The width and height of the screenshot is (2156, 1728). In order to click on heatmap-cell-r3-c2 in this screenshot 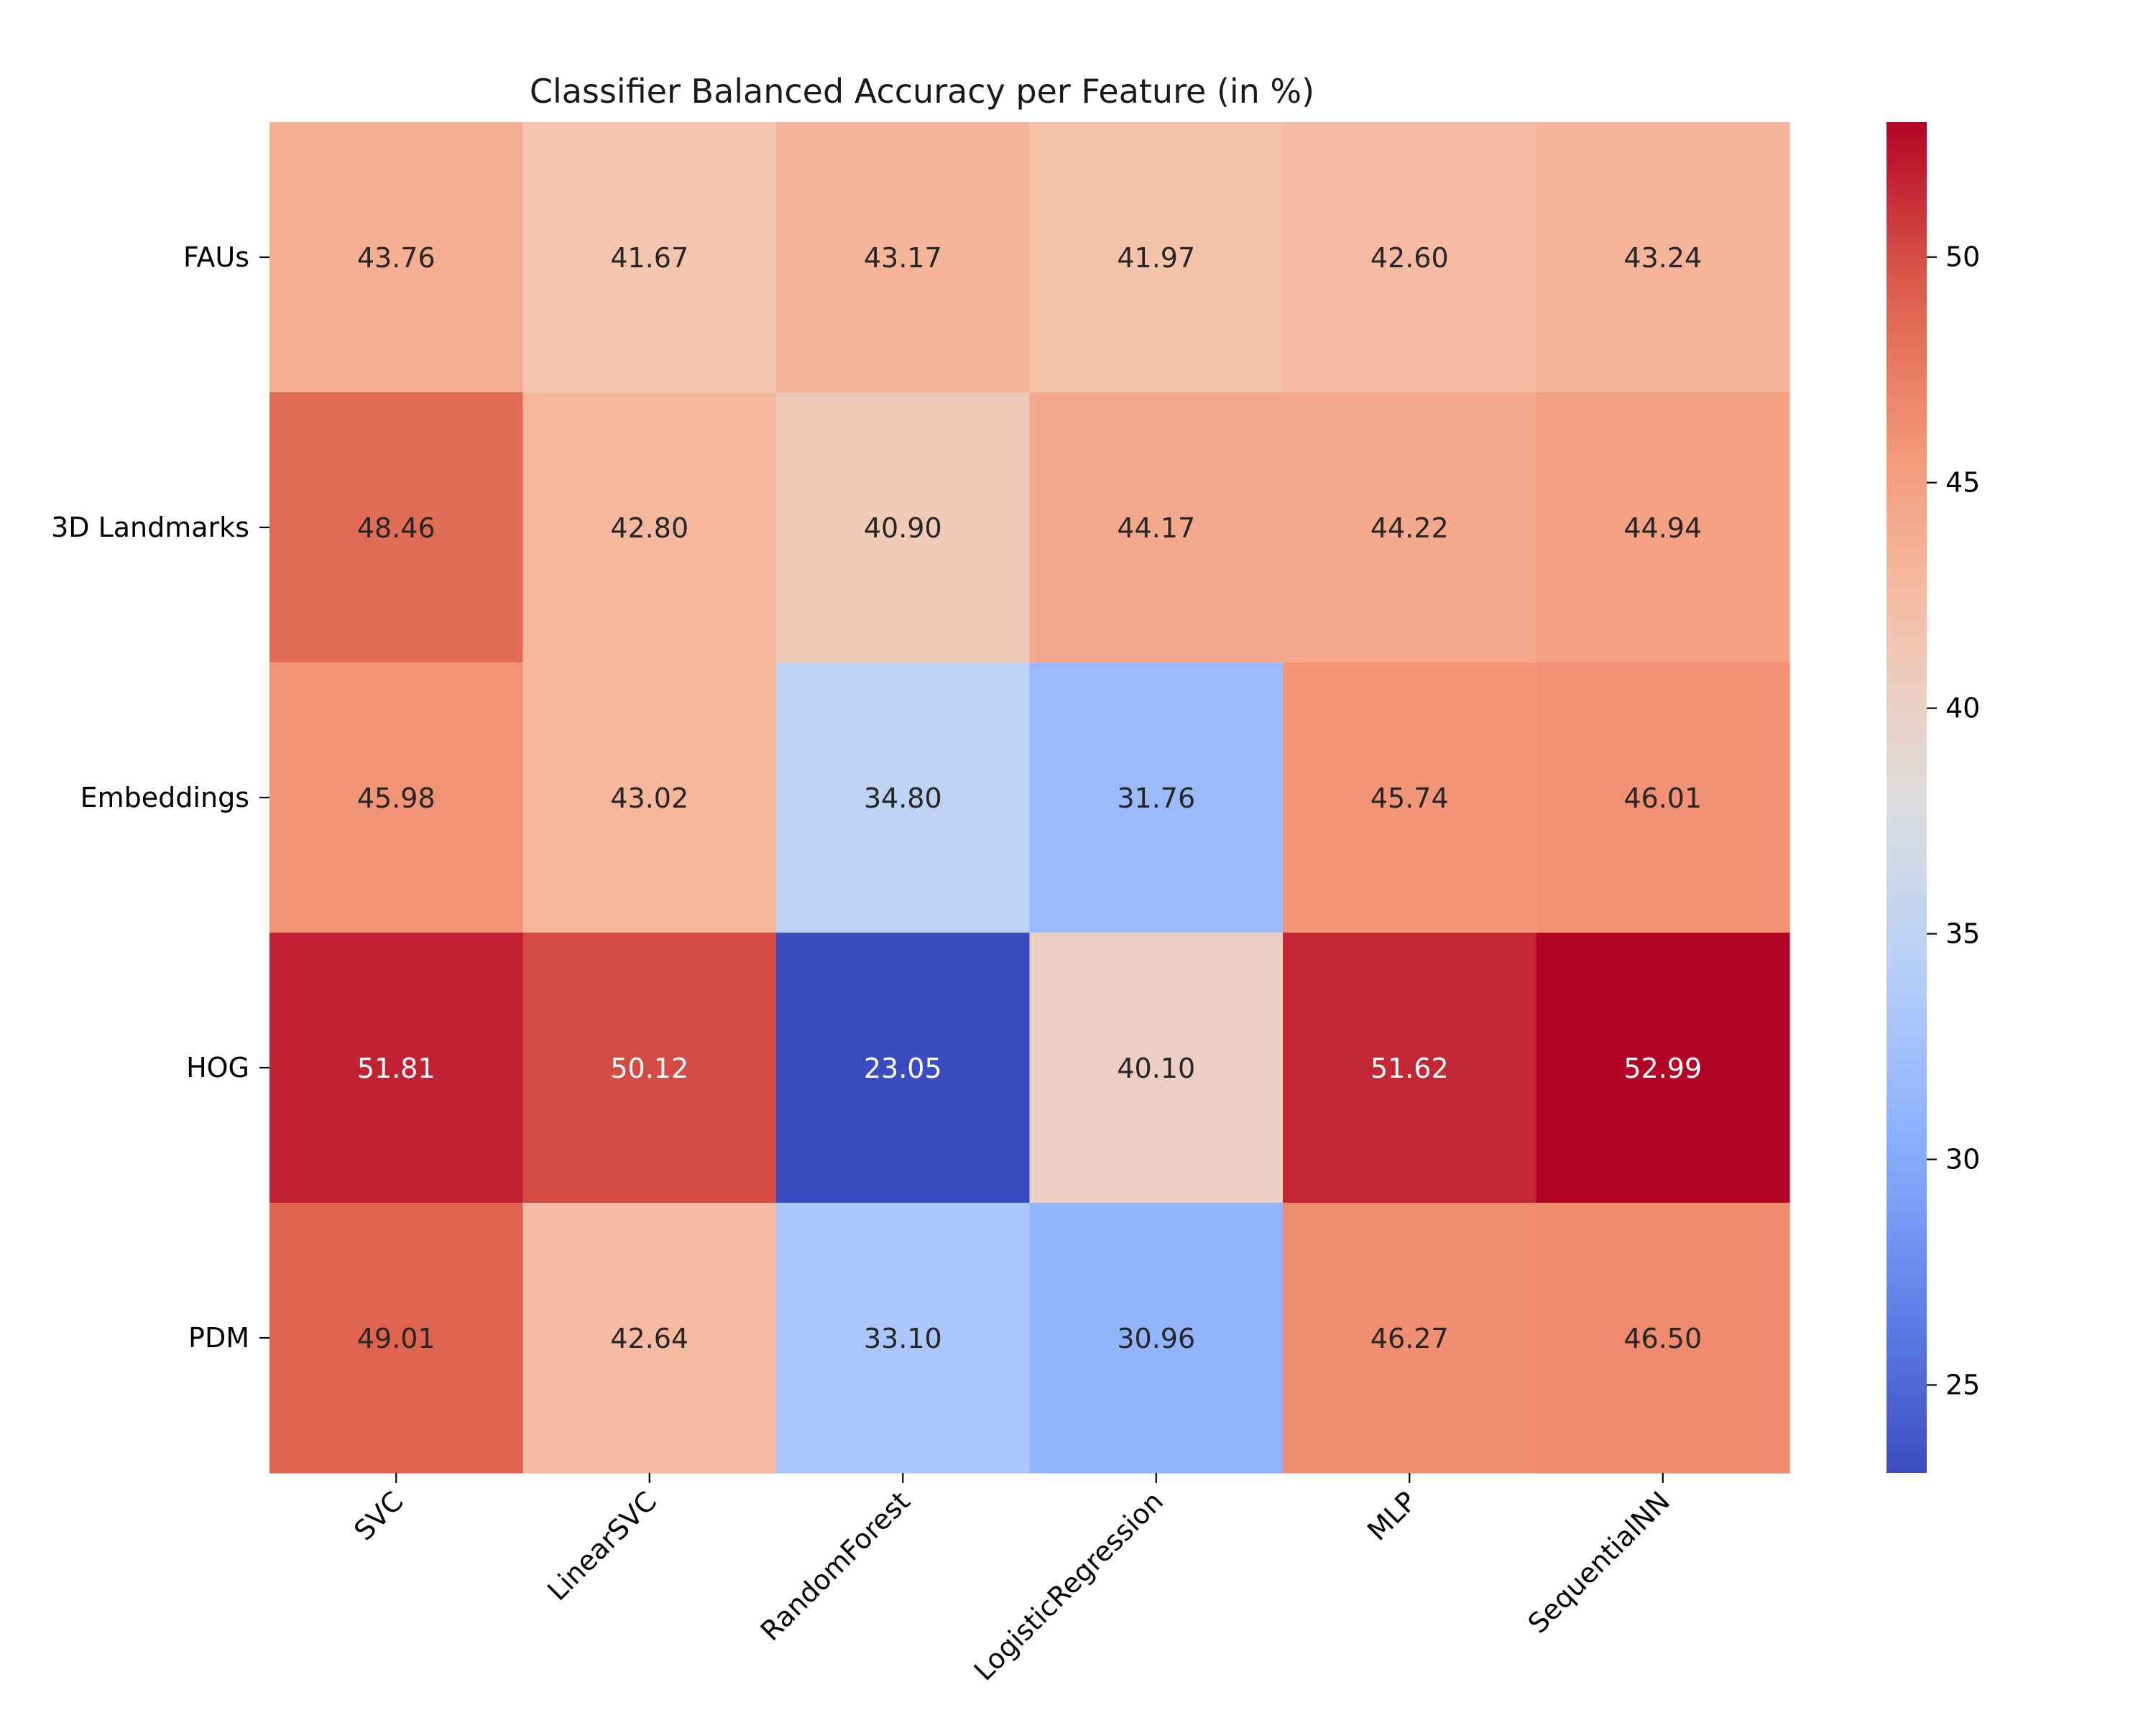, I will do `click(904, 1068)`.